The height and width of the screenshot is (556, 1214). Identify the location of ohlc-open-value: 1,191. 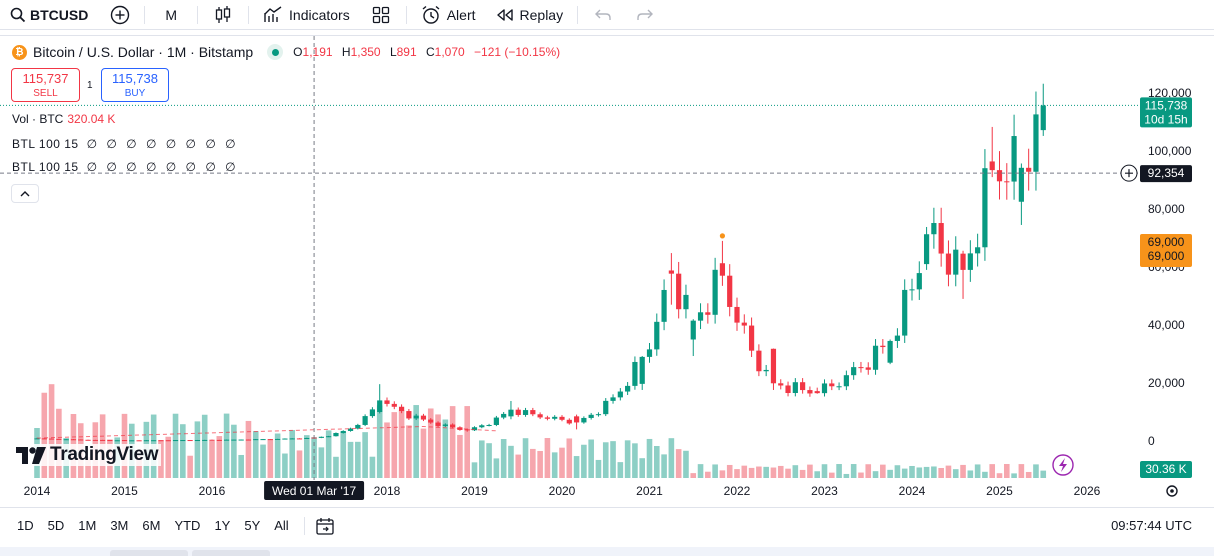
(317, 52).